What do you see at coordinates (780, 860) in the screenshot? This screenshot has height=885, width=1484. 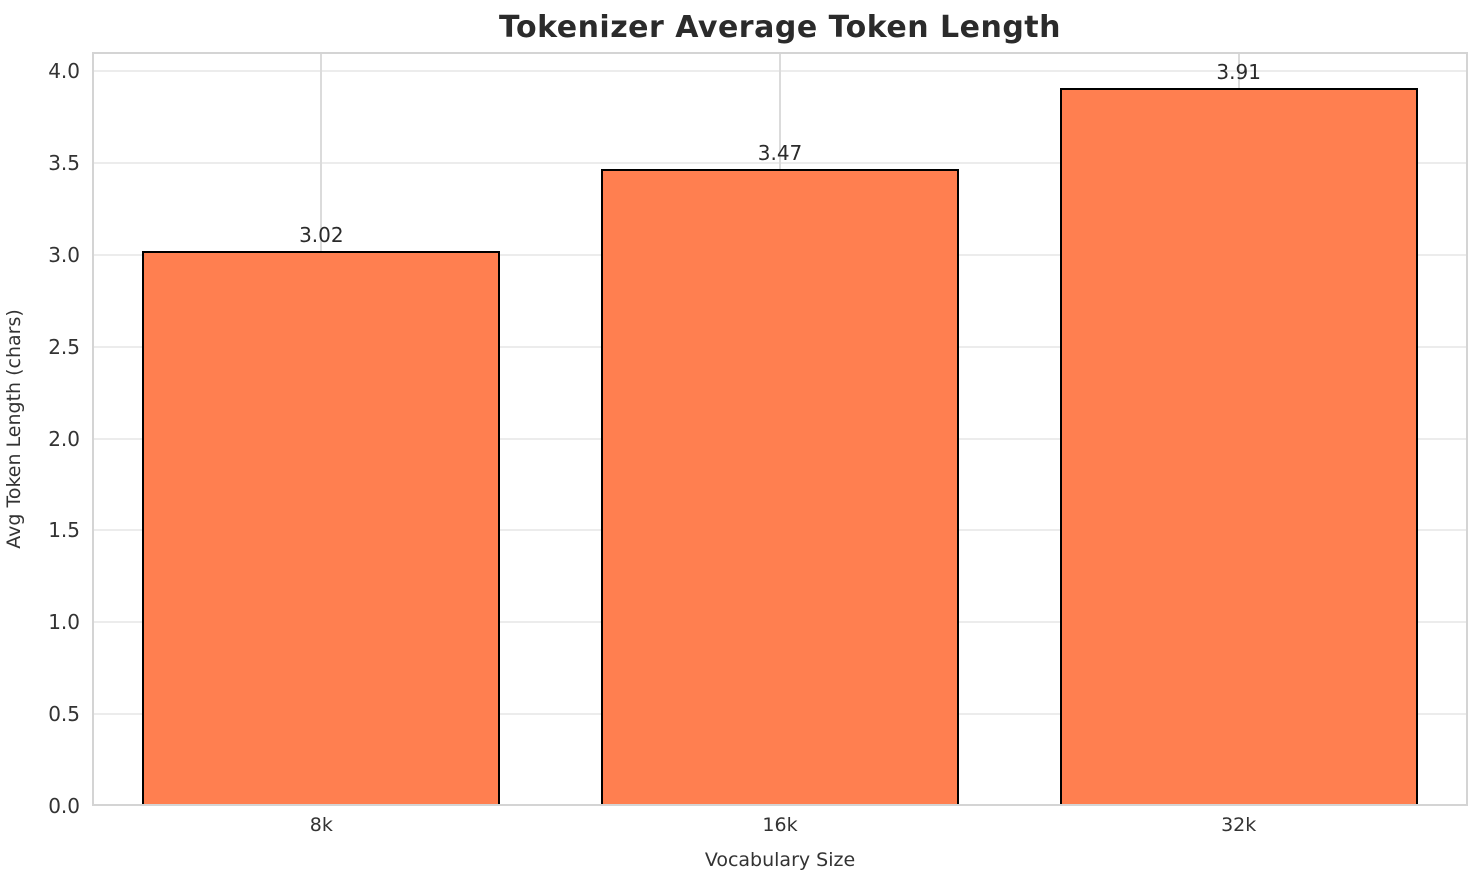 I see `x-axis-label: Vocabulary Size` at bounding box center [780, 860].